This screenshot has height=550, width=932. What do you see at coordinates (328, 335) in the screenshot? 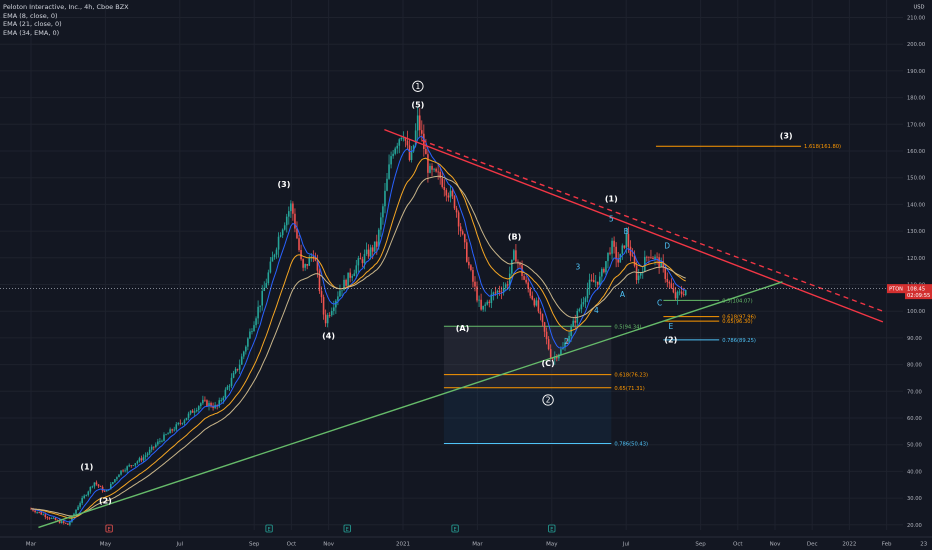
I see `wave-label: (4)` at bounding box center [328, 335].